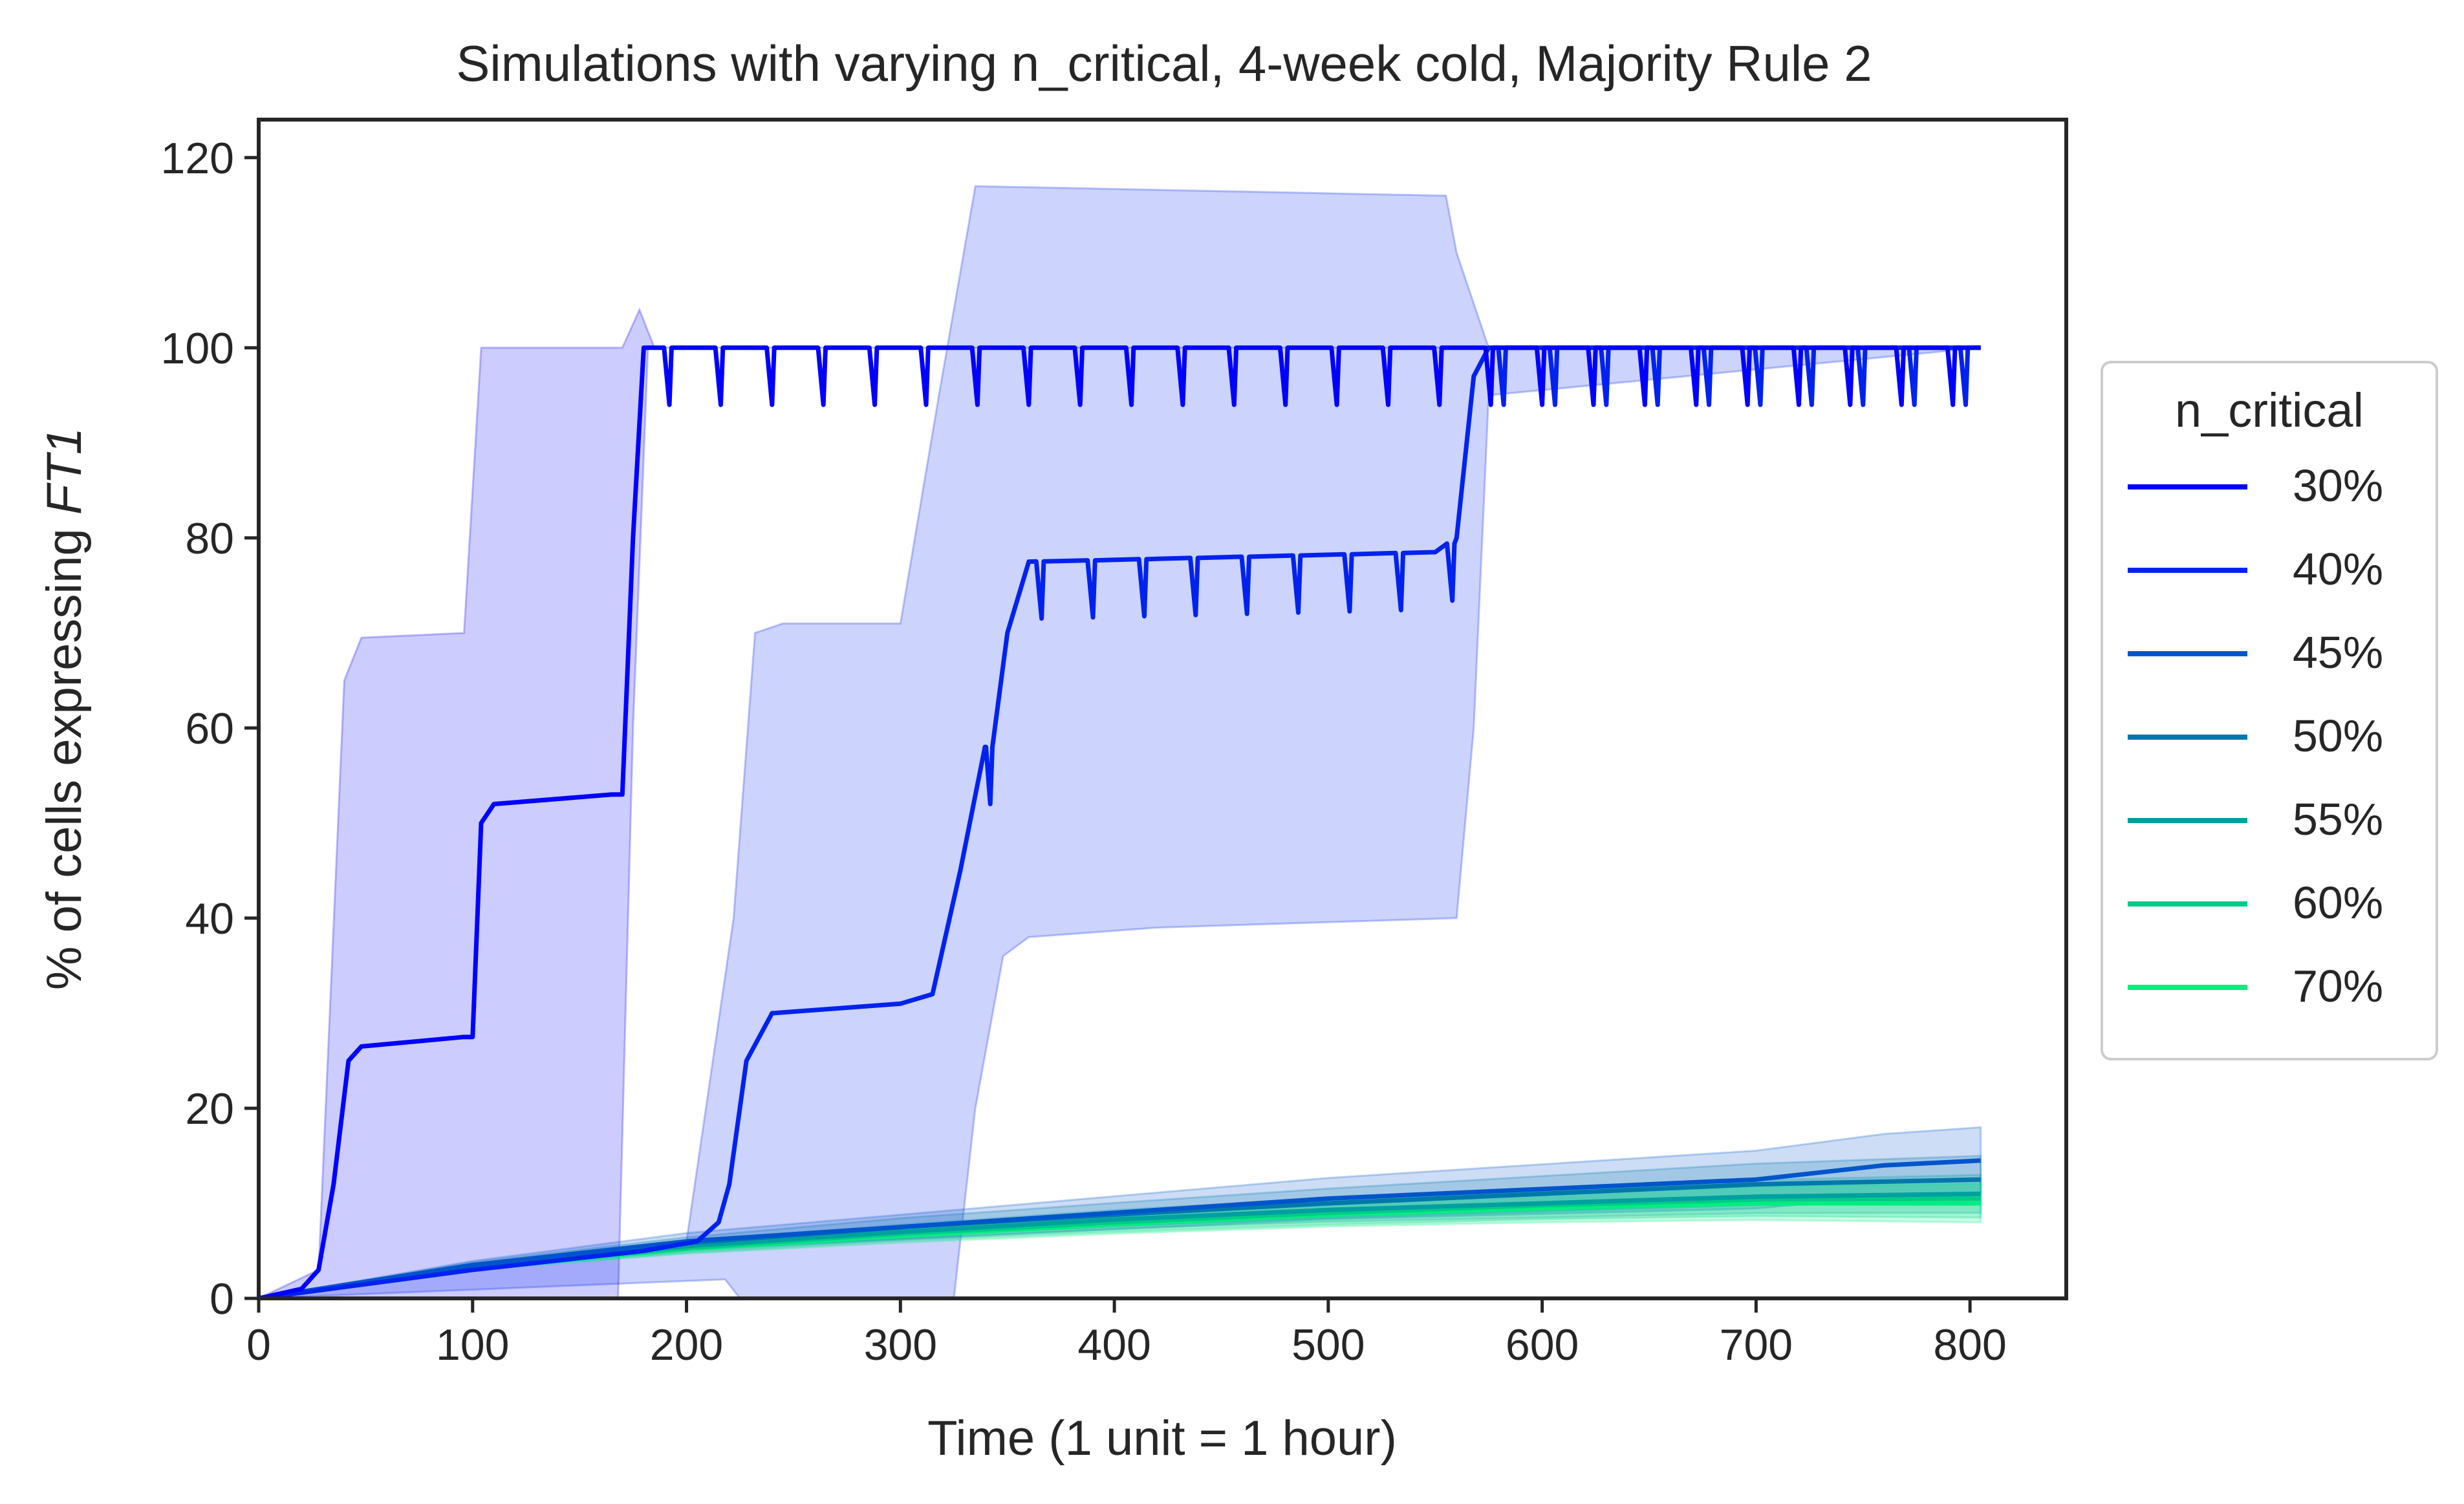 This screenshot has width=2464, height=1504. I want to click on legend-label: 50%, so click(2338, 736).